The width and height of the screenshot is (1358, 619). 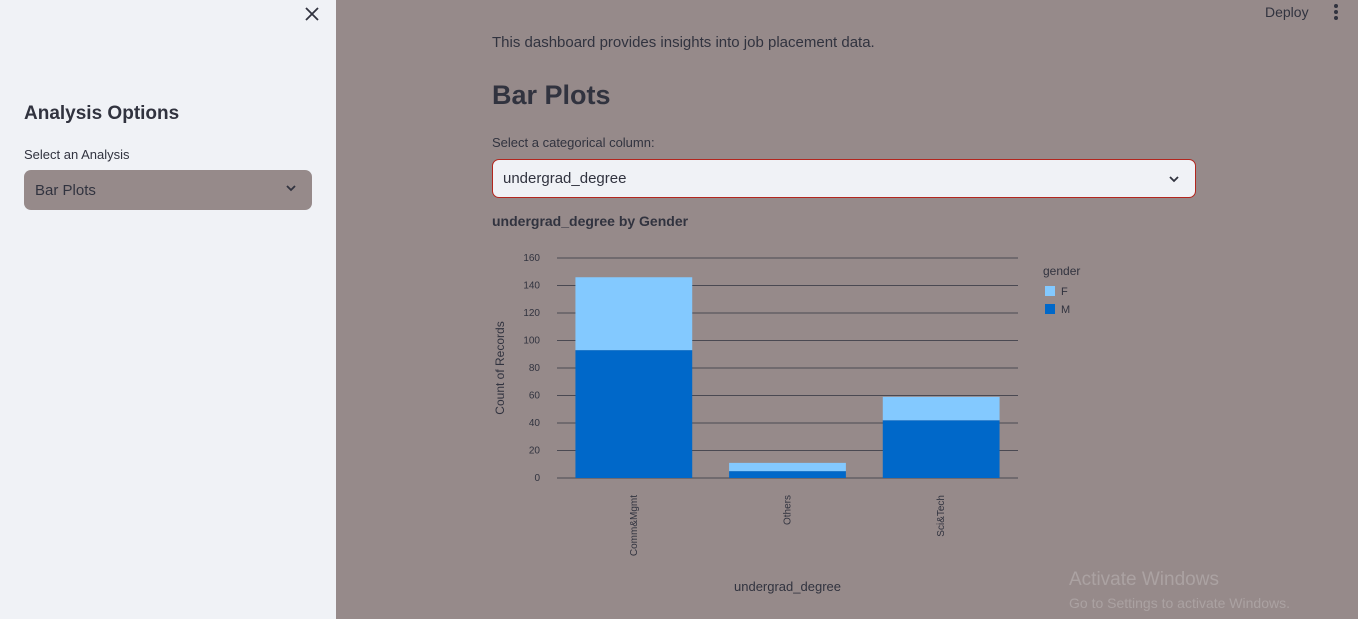 I want to click on activate-windows-subtitle: Go to Settings to activate Windows., so click(x=1179, y=603).